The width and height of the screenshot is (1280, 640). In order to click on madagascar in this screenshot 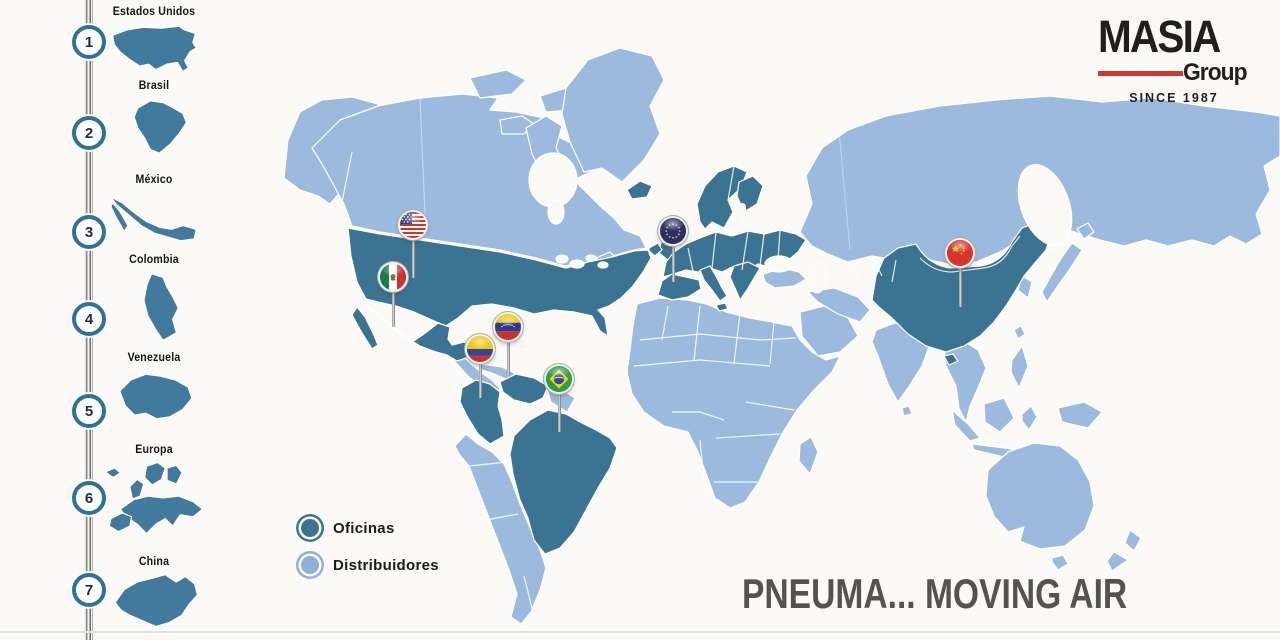, I will do `click(808, 455)`.